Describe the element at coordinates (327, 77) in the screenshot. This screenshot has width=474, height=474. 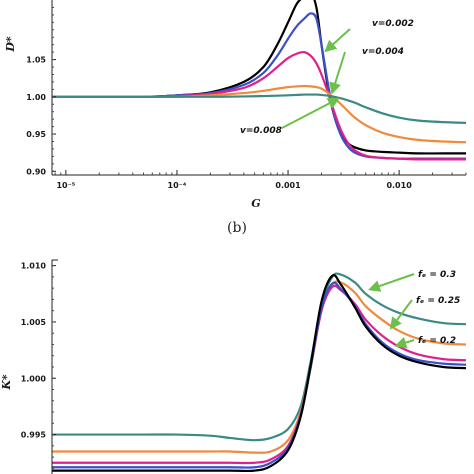
I see `top-annotations: v=0.002 v=0.004 v=0.008` at that location.